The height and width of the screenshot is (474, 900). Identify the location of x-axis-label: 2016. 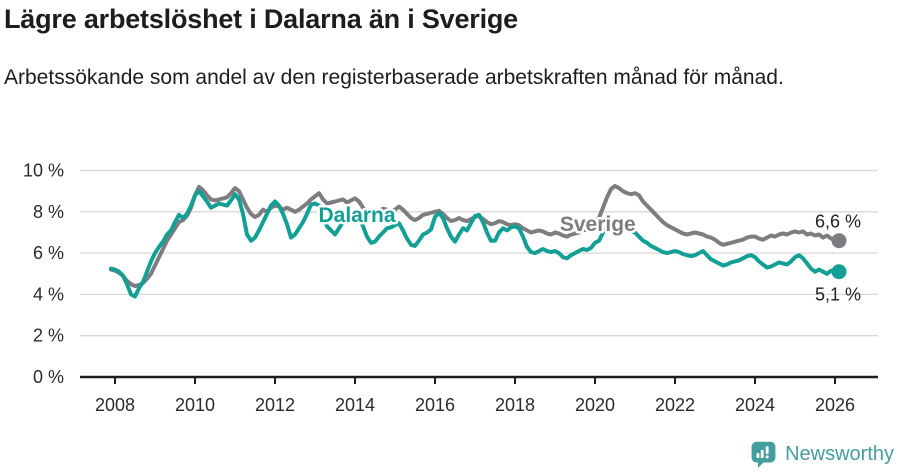
(435, 405).